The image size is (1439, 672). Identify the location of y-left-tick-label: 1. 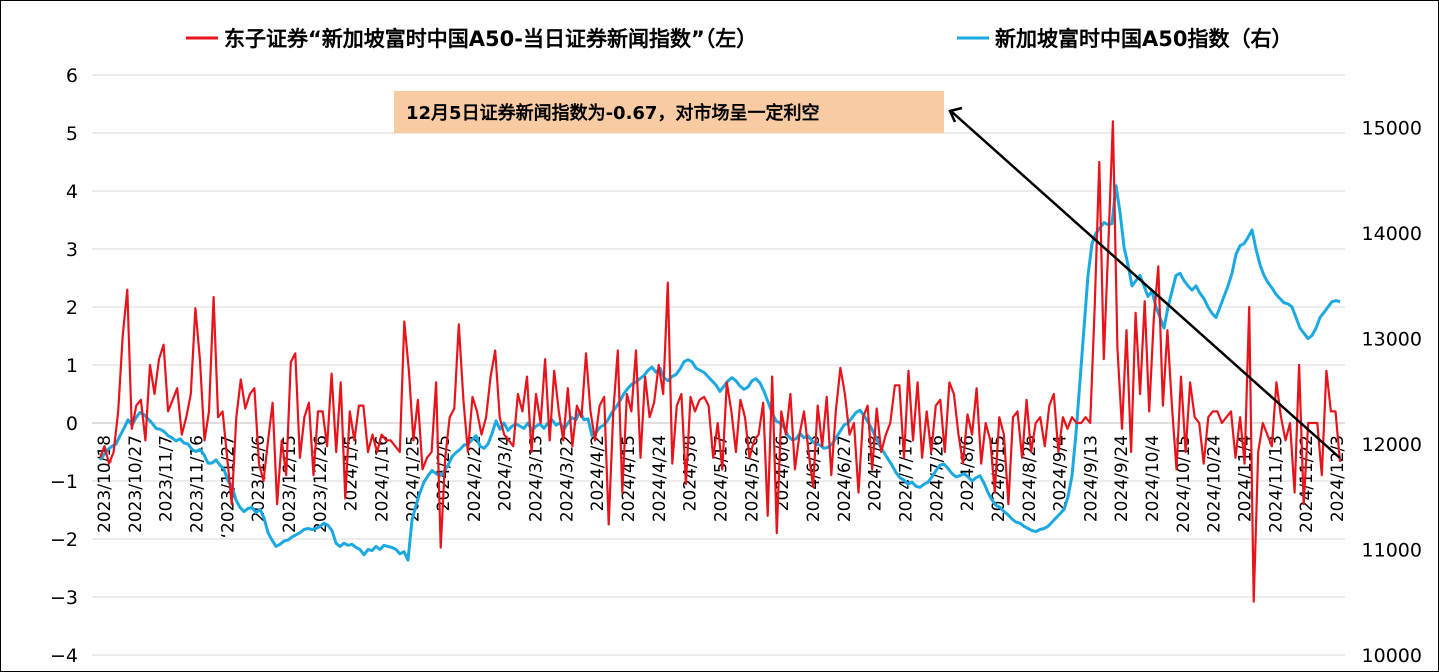
(72, 366).